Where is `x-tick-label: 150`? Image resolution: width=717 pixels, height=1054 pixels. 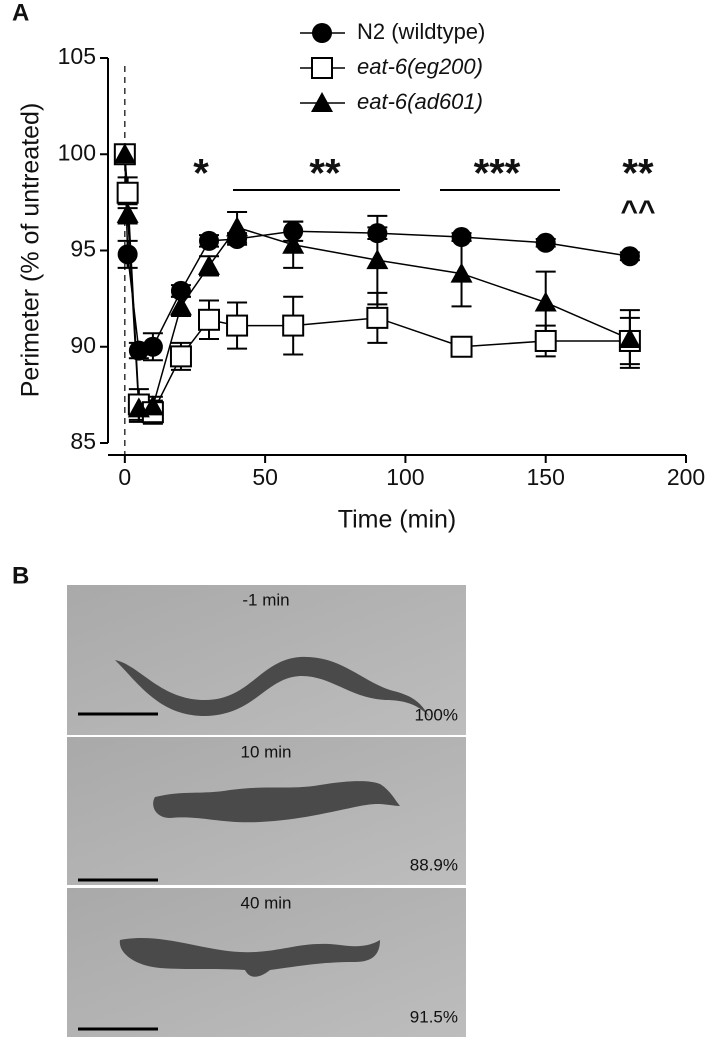
x-tick-label: 150 is located at coordinates (546, 477).